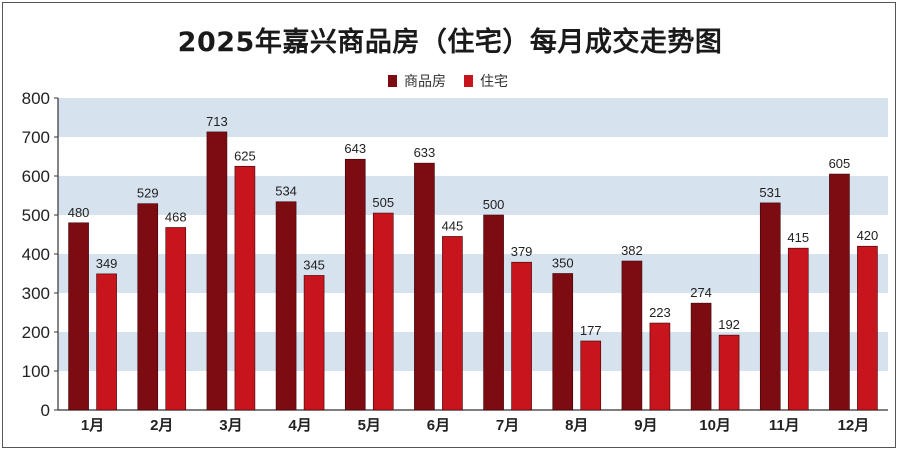  I want to click on x-tick-label: 9月, so click(645, 425).